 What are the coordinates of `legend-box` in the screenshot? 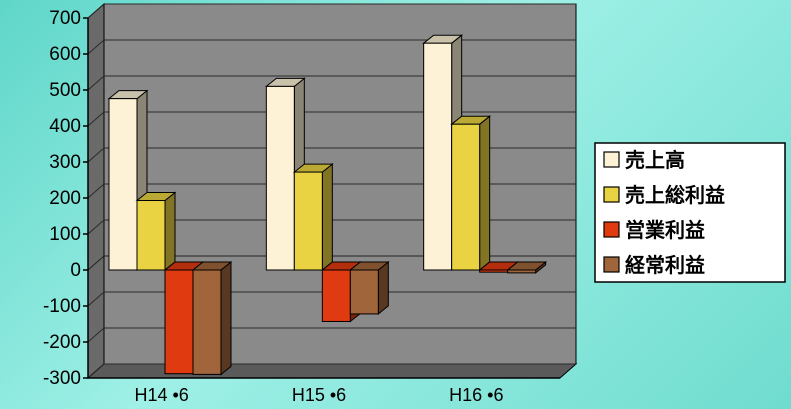 It's located at (690, 212).